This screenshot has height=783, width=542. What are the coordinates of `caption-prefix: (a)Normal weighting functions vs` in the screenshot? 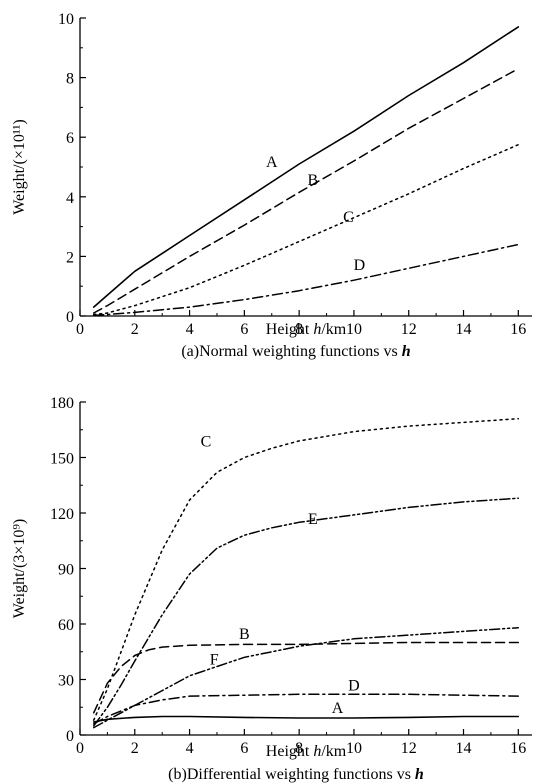 It's located at (291, 351).